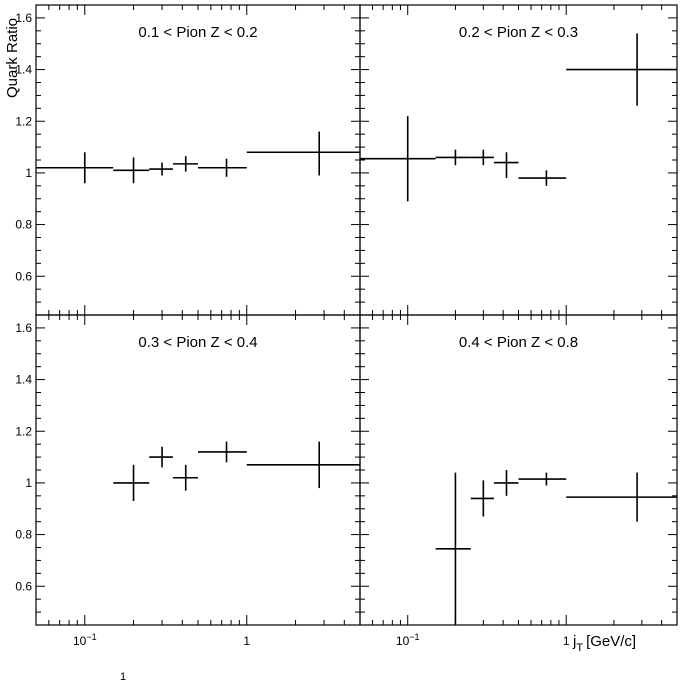 Image resolution: width=682 pixels, height=687 pixels. What do you see at coordinates (197, 342) in the screenshot?
I see `panel-title: 0.3 < Pion Z < 0.4` at bounding box center [197, 342].